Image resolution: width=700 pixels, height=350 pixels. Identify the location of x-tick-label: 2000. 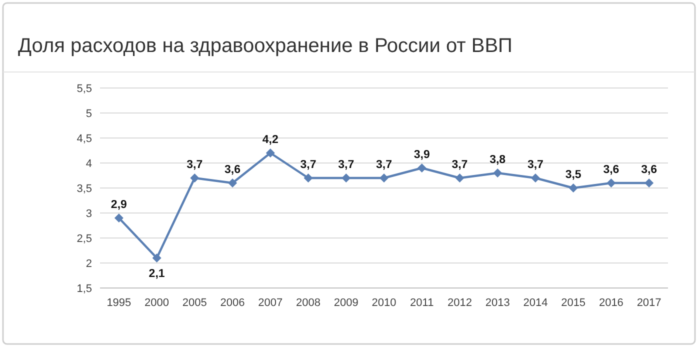
(157, 303).